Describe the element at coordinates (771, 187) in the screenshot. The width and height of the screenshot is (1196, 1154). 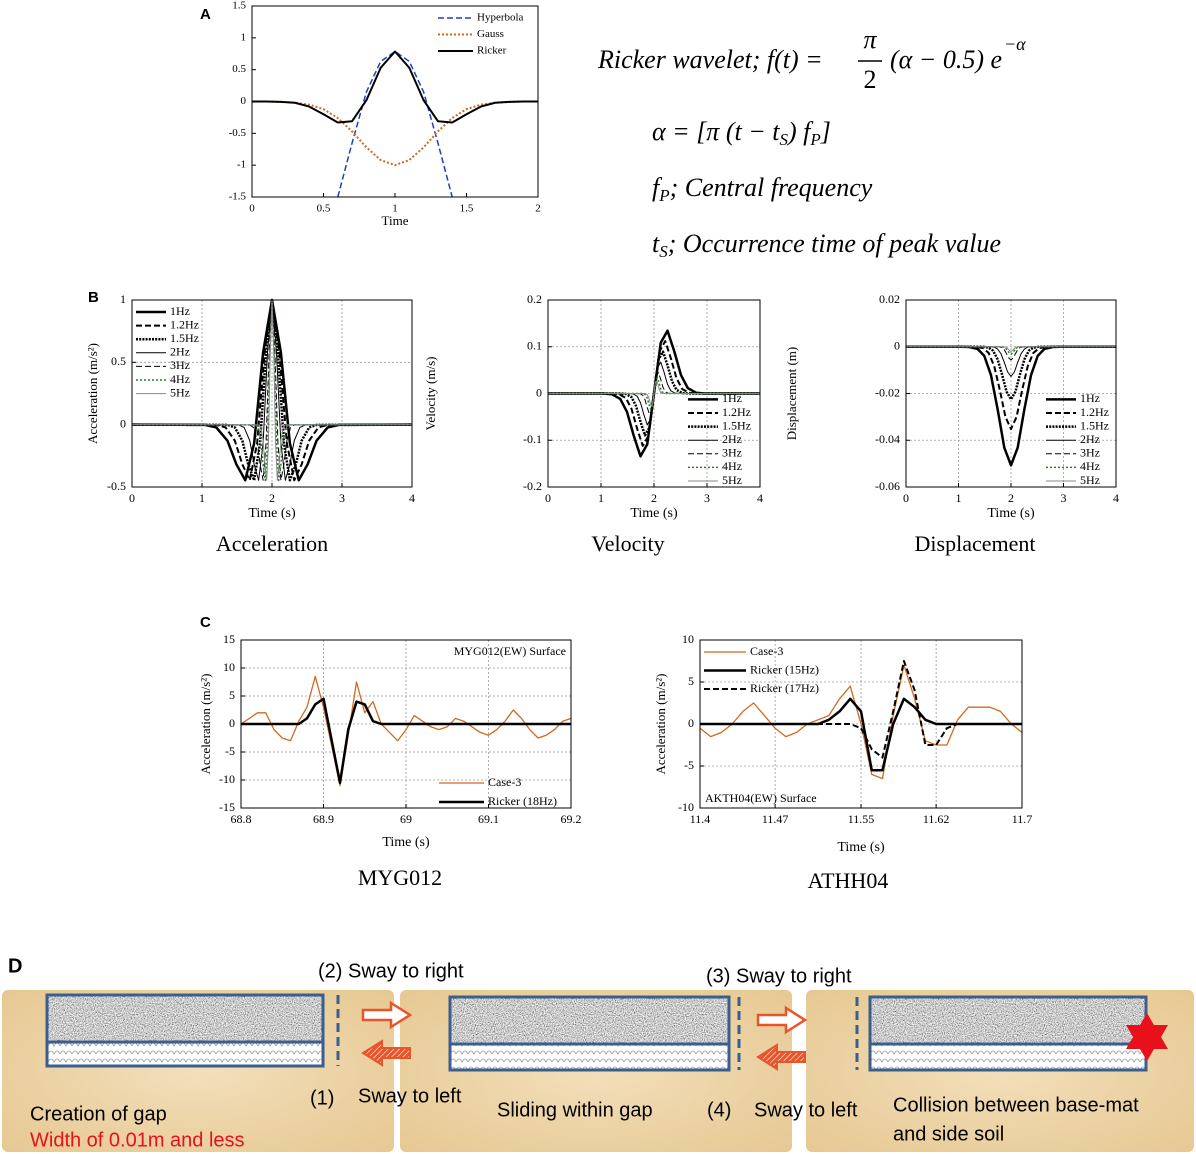
I see `eq-part: ; Central frequency` at that location.